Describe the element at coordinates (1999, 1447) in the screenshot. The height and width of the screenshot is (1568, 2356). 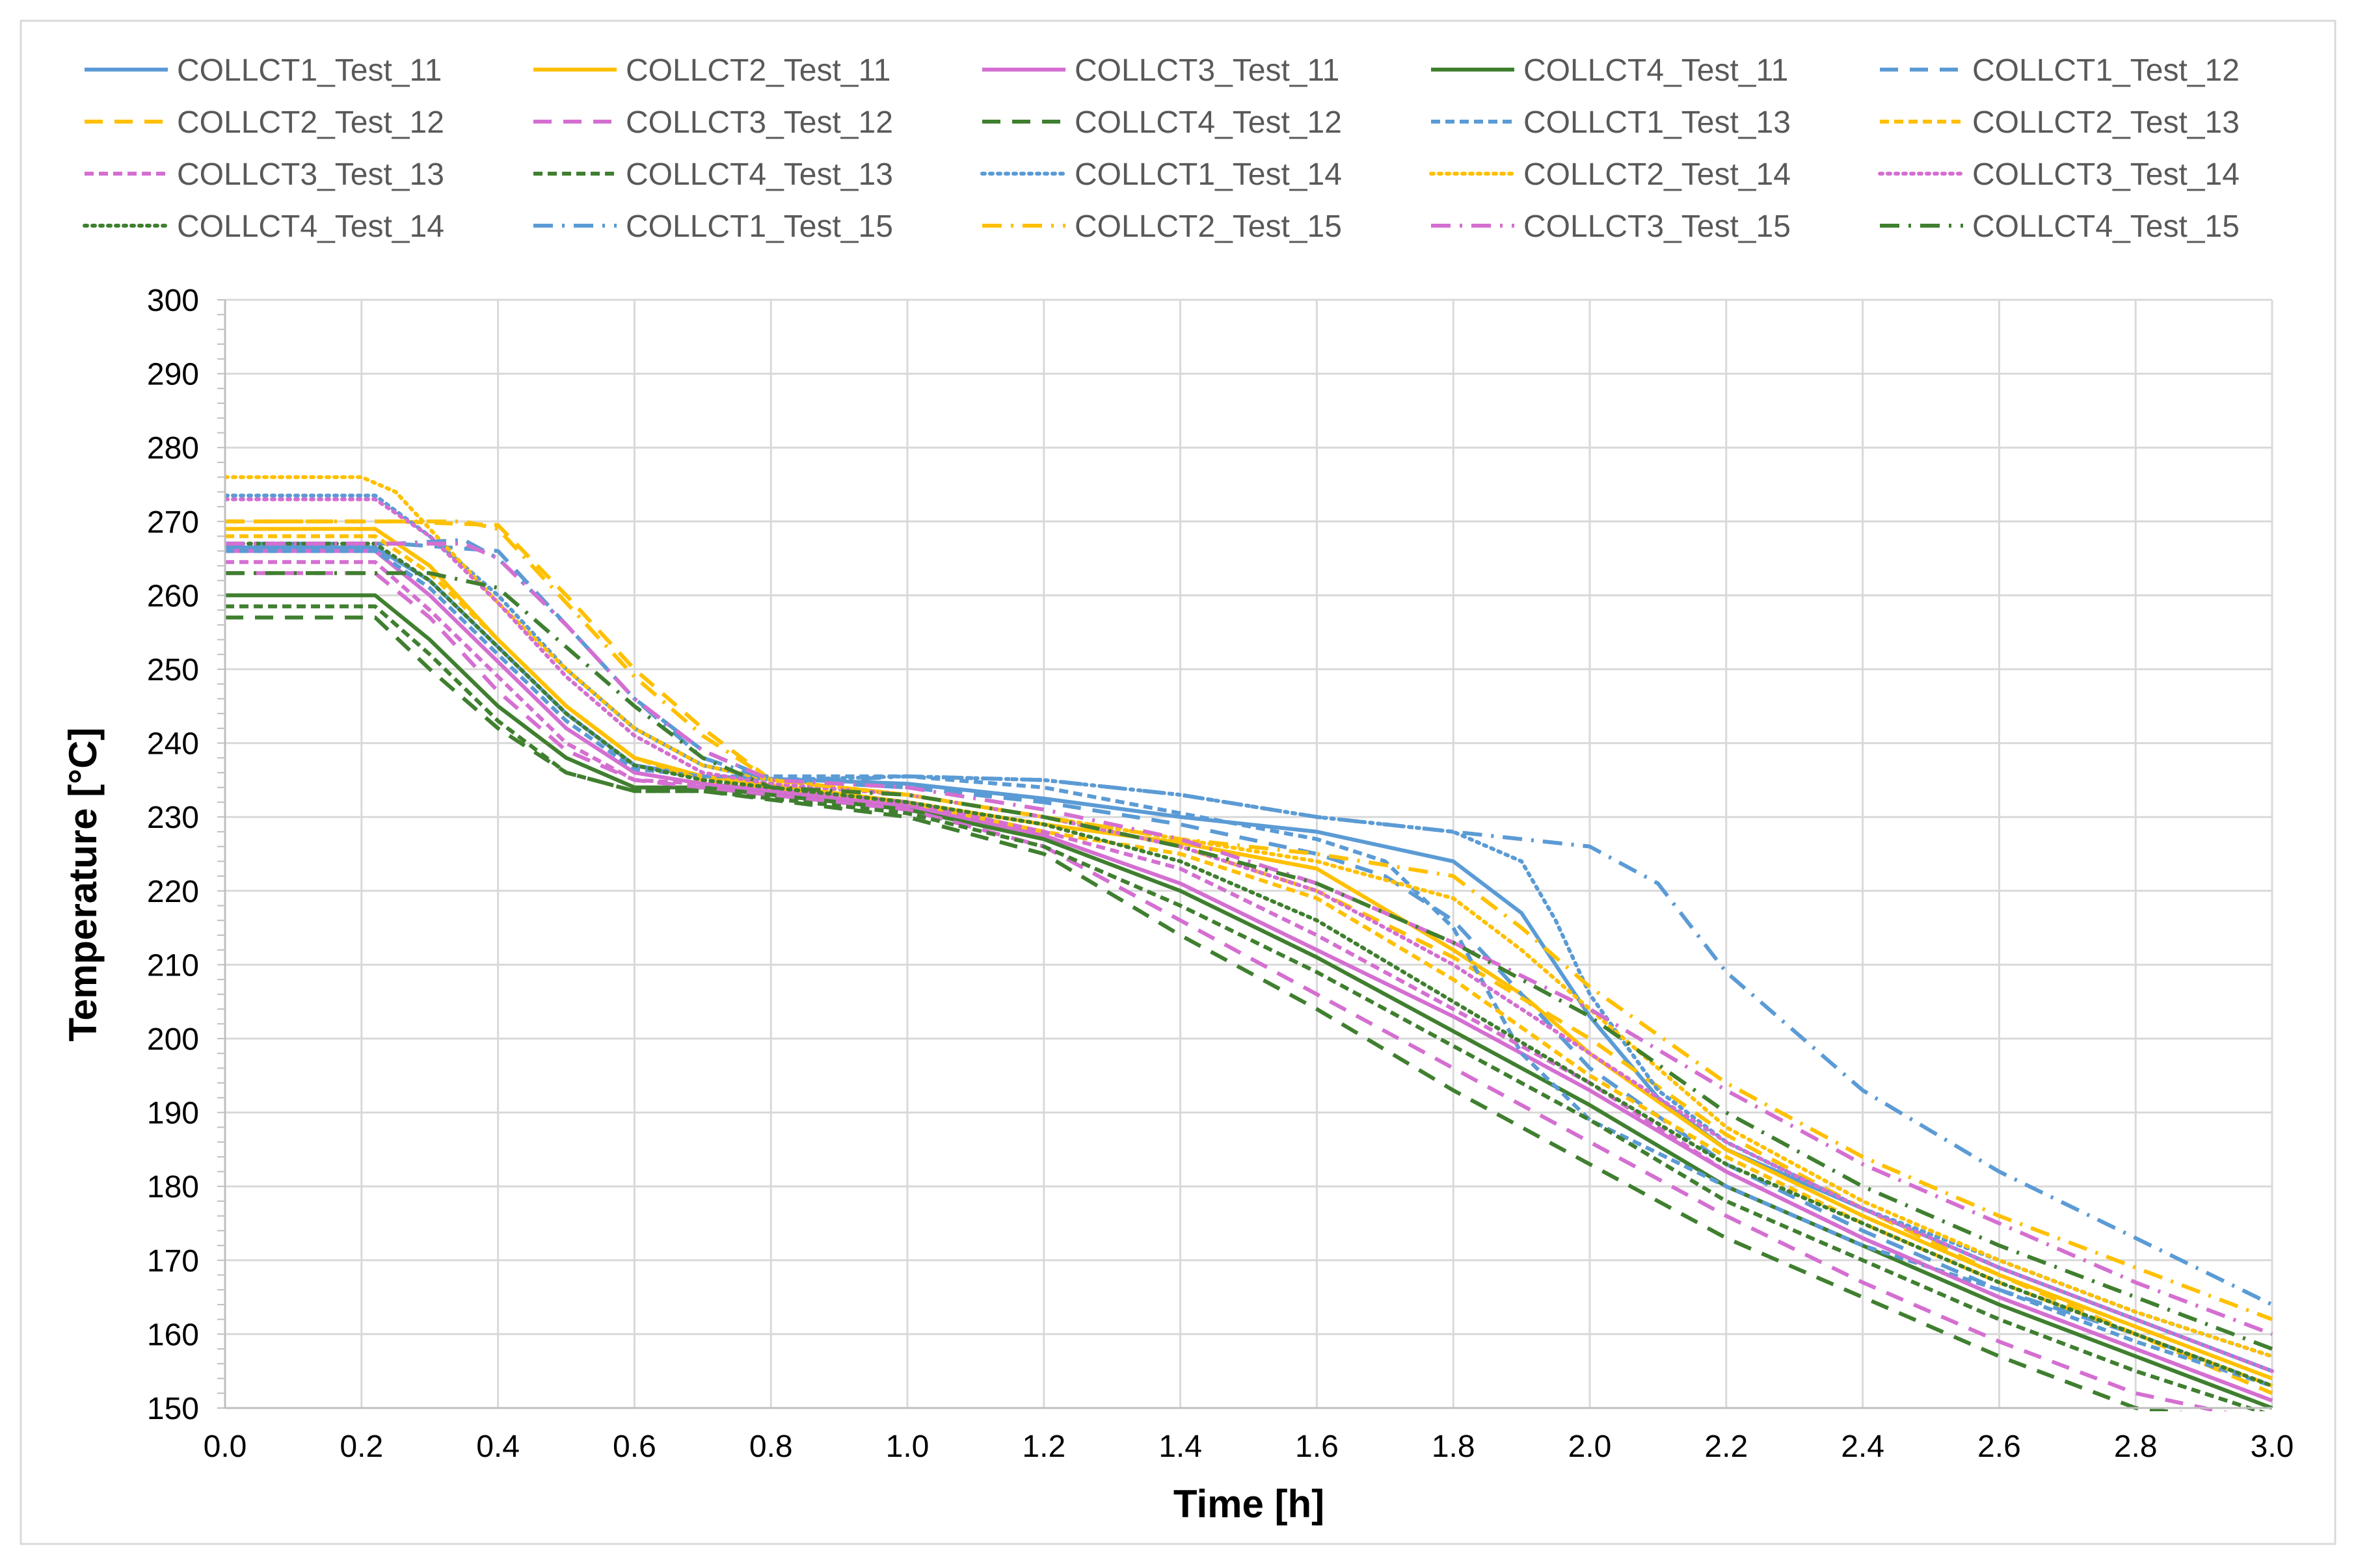
I see `x-tick-label: 2.6` at that location.